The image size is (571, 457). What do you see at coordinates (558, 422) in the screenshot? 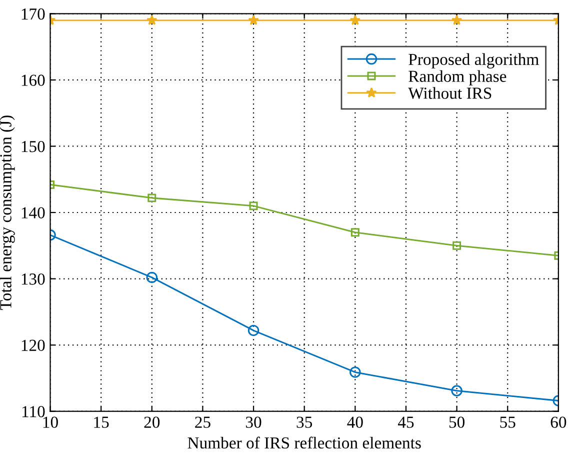
I see `x-tick-label: 60` at bounding box center [558, 422].